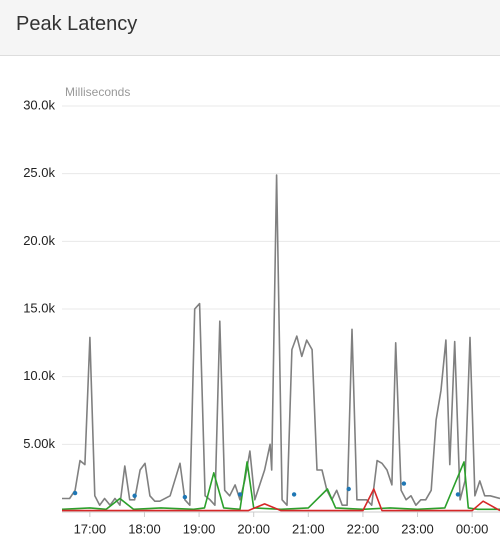 The height and width of the screenshot is (541, 500). What do you see at coordinates (144, 528) in the screenshot?
I see `x-tick-label: 18:00` at bounding box center [144, 528].